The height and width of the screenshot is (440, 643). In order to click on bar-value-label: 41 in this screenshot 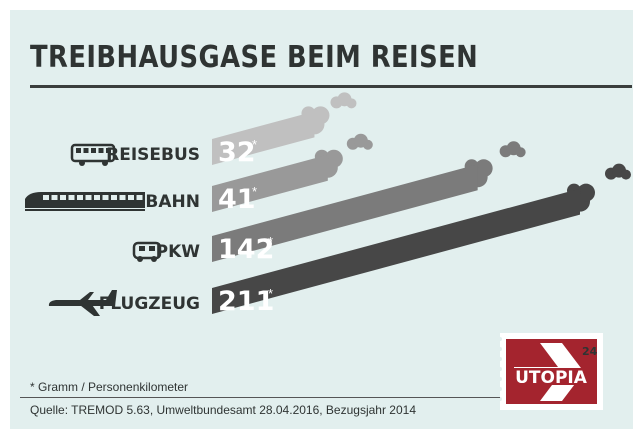, I will do `click(237, 199)`.